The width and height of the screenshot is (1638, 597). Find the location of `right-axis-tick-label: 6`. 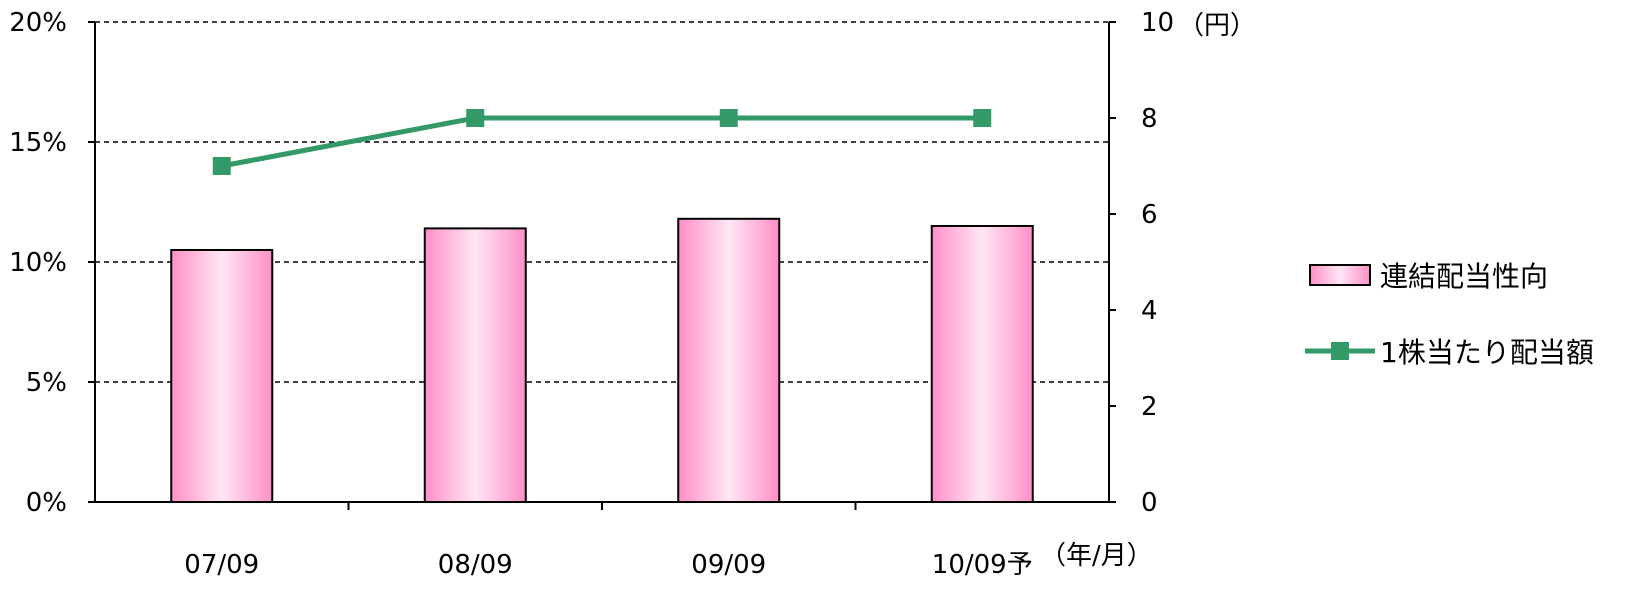

right-axis-tick-label: 6 is located at coordinates (1149, 215).